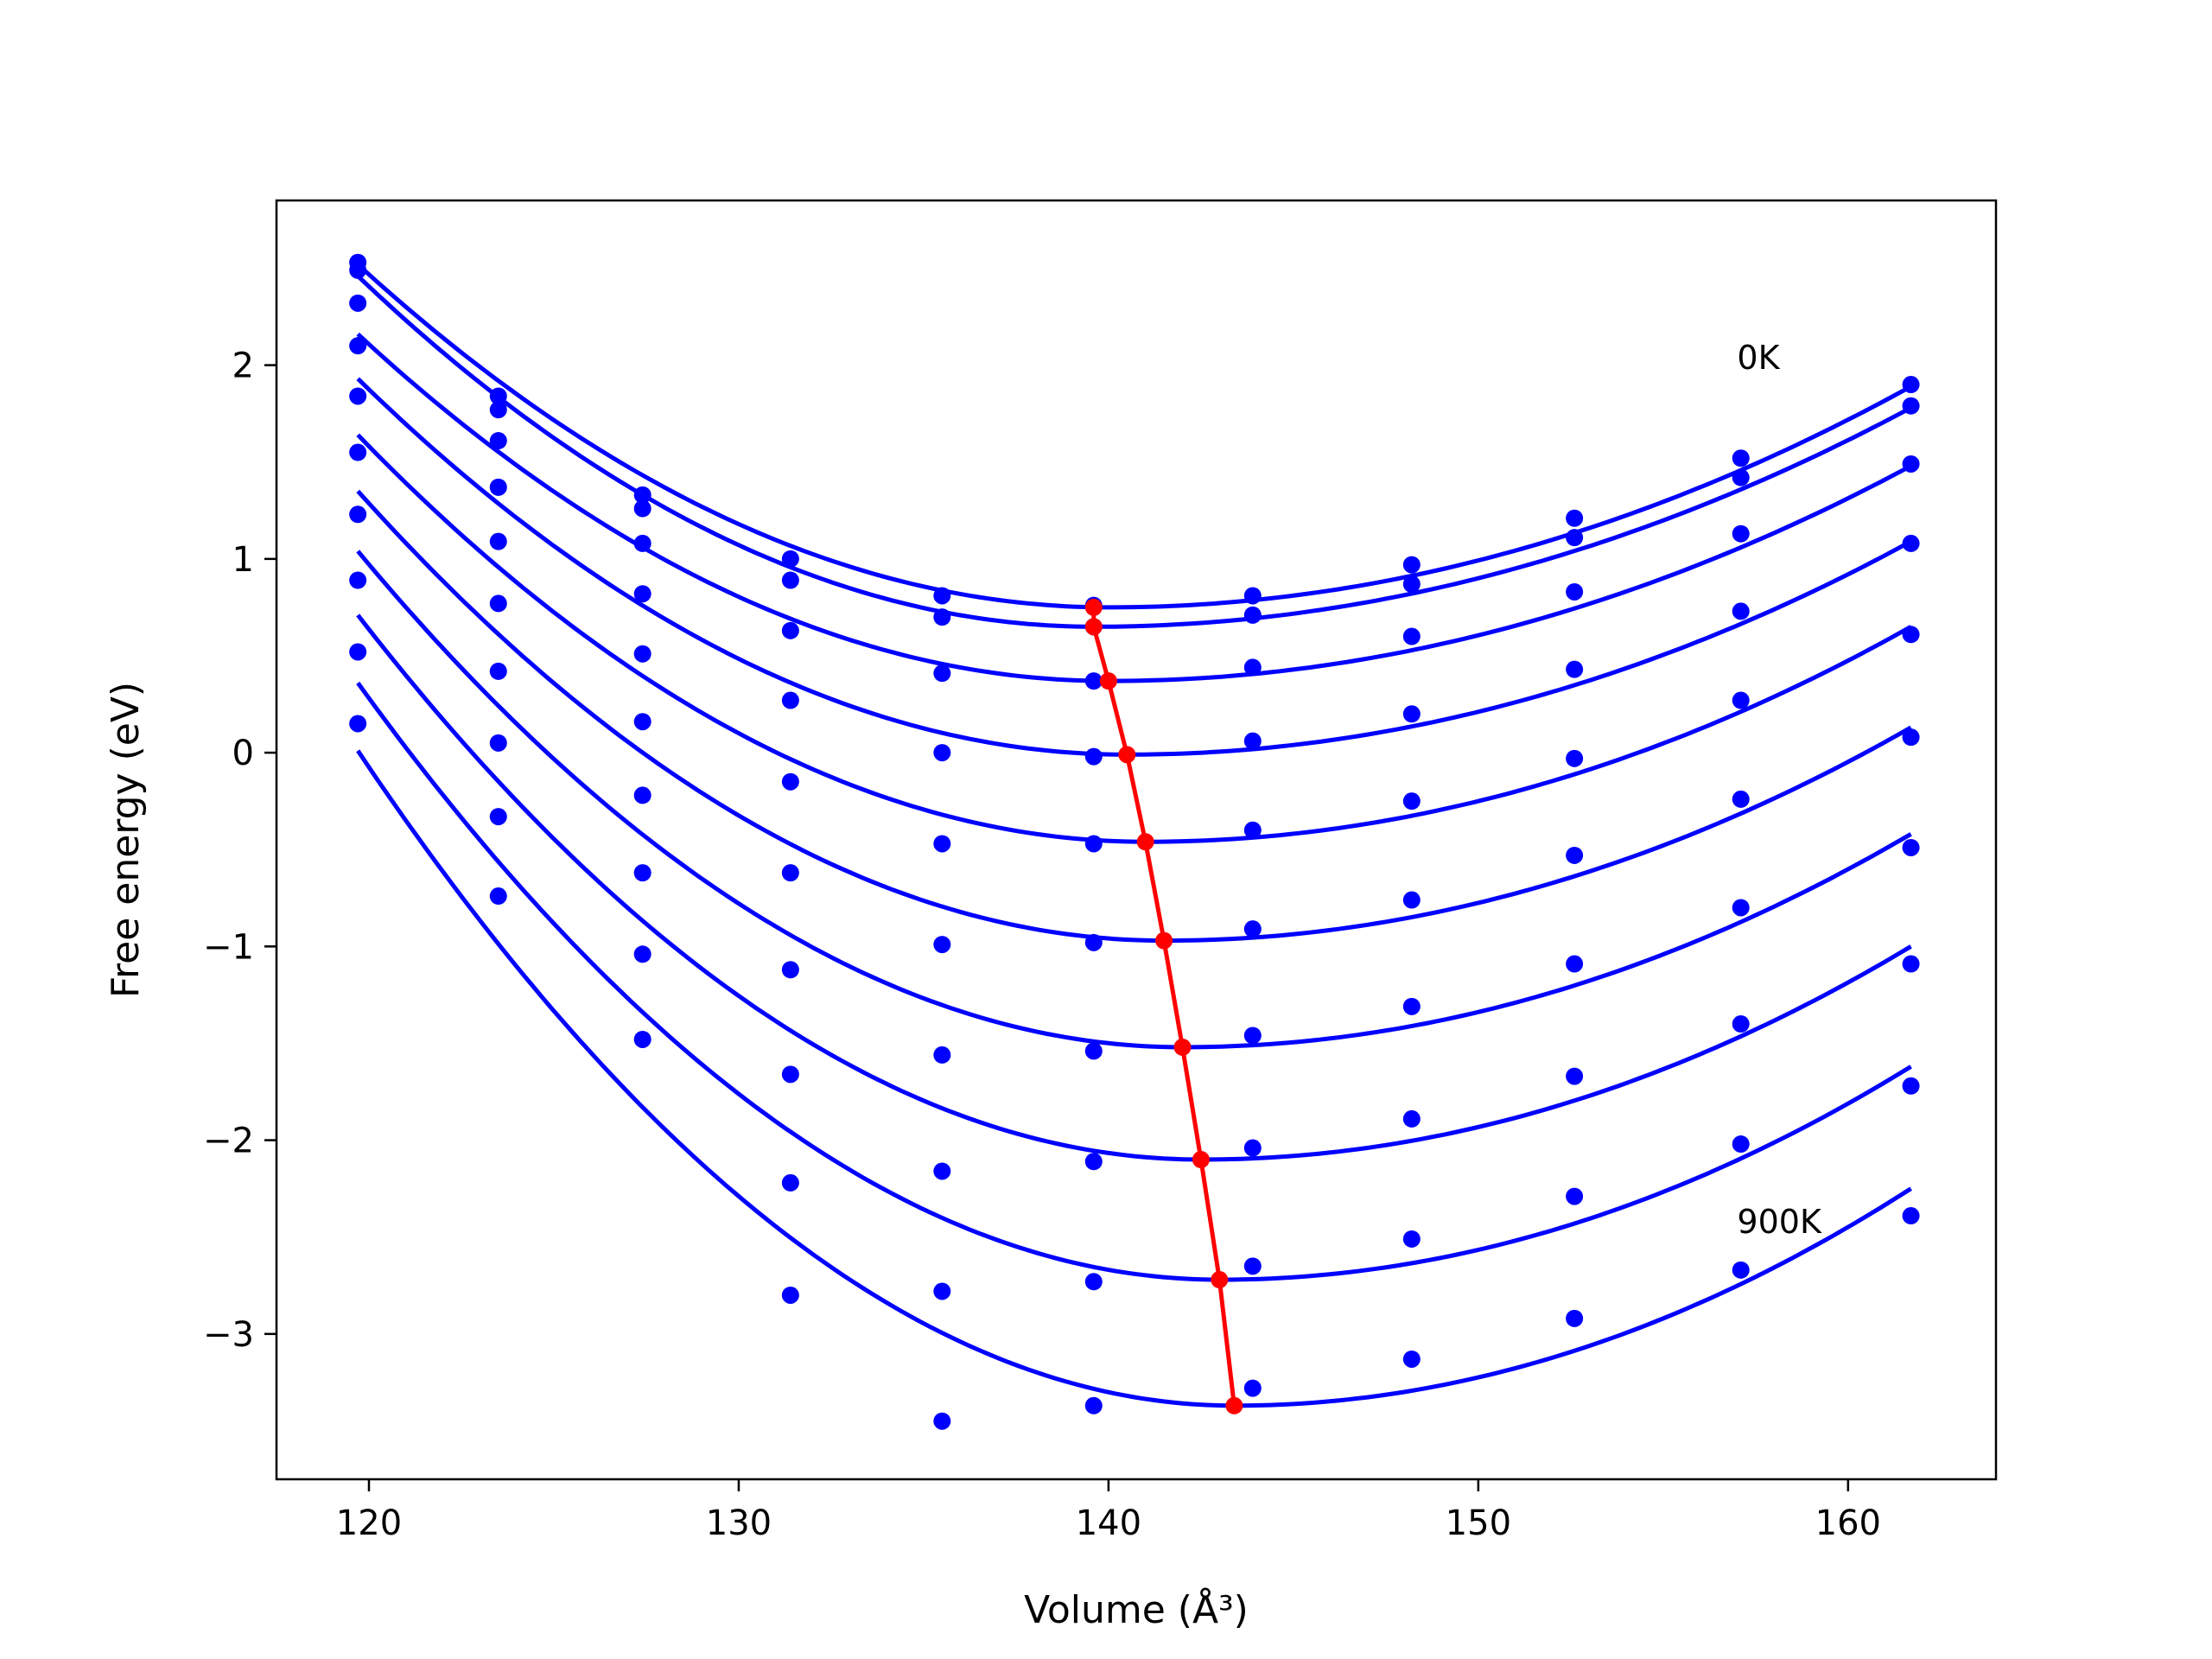 This screenshot has height=1659, width=2212. What do you see at coordinates (1758, 358) in the screenshot?
I see `temperature-label: 0K` at bounding box center [1758, 358].